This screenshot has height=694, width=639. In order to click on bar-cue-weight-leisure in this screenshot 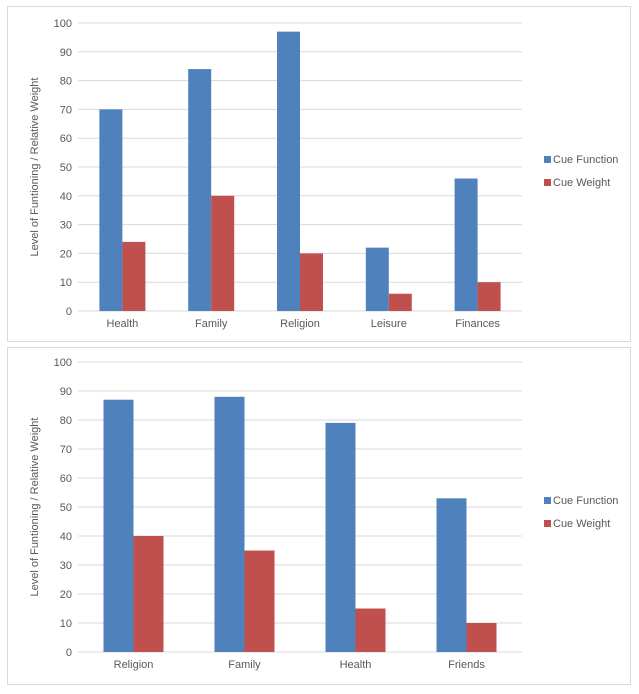, I will do `click(400, 302)`.